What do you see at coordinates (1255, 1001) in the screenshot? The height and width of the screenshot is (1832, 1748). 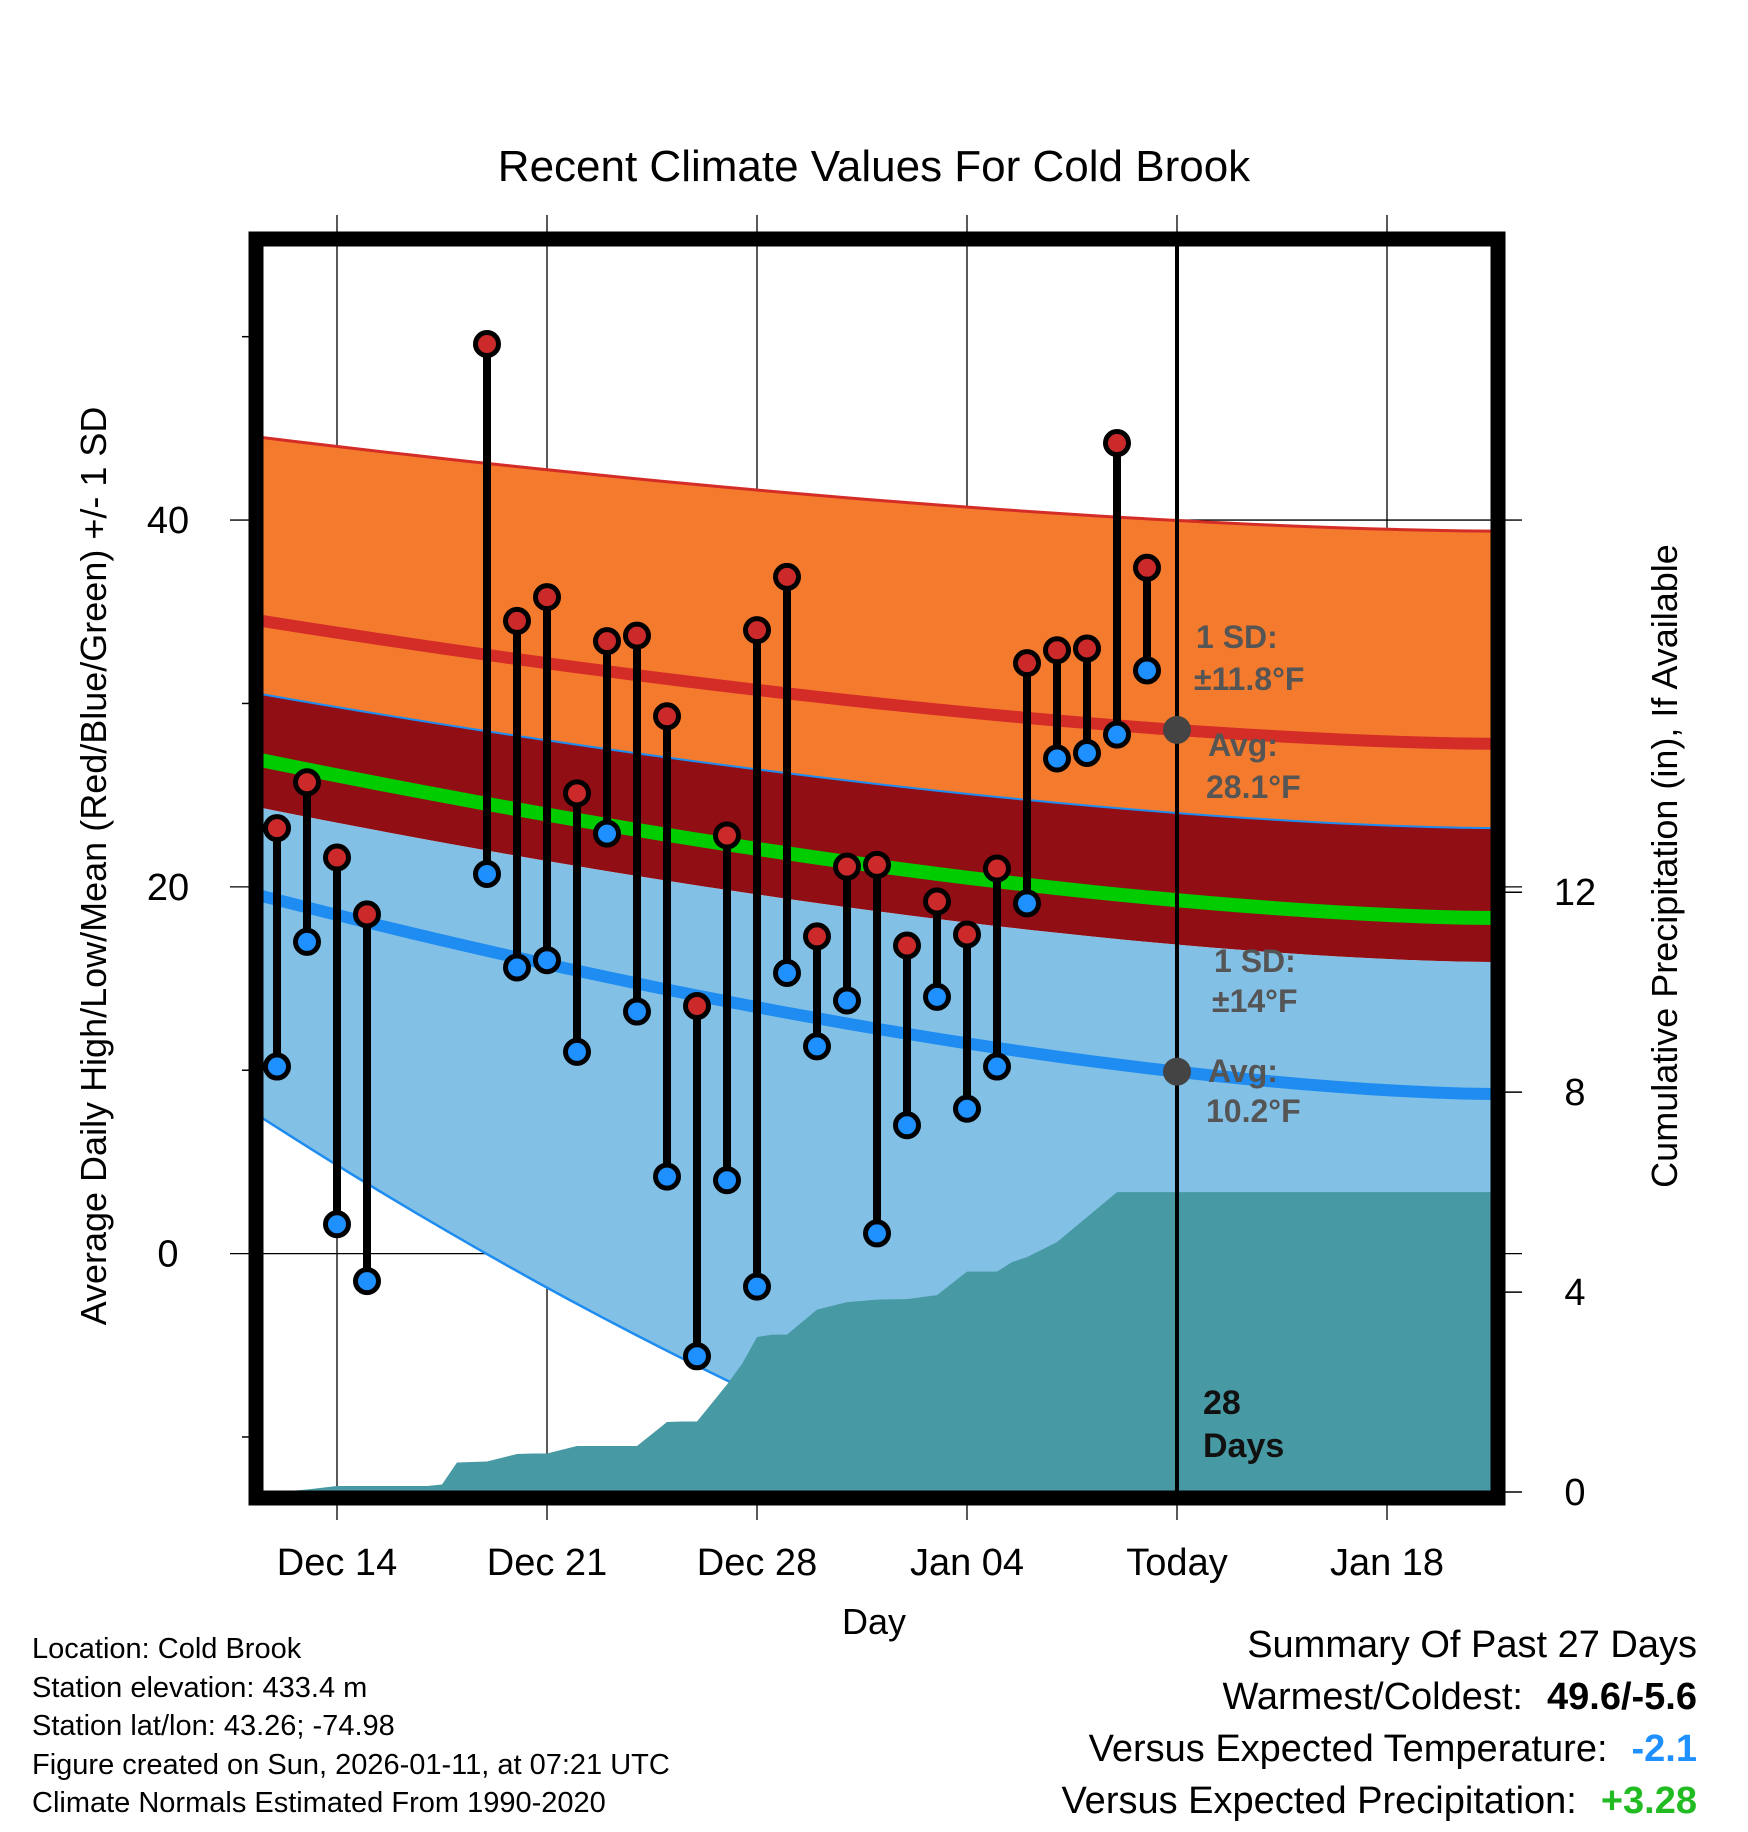 I see `low-sd-value: ±14°F` at bounding box center [1255, 1001].